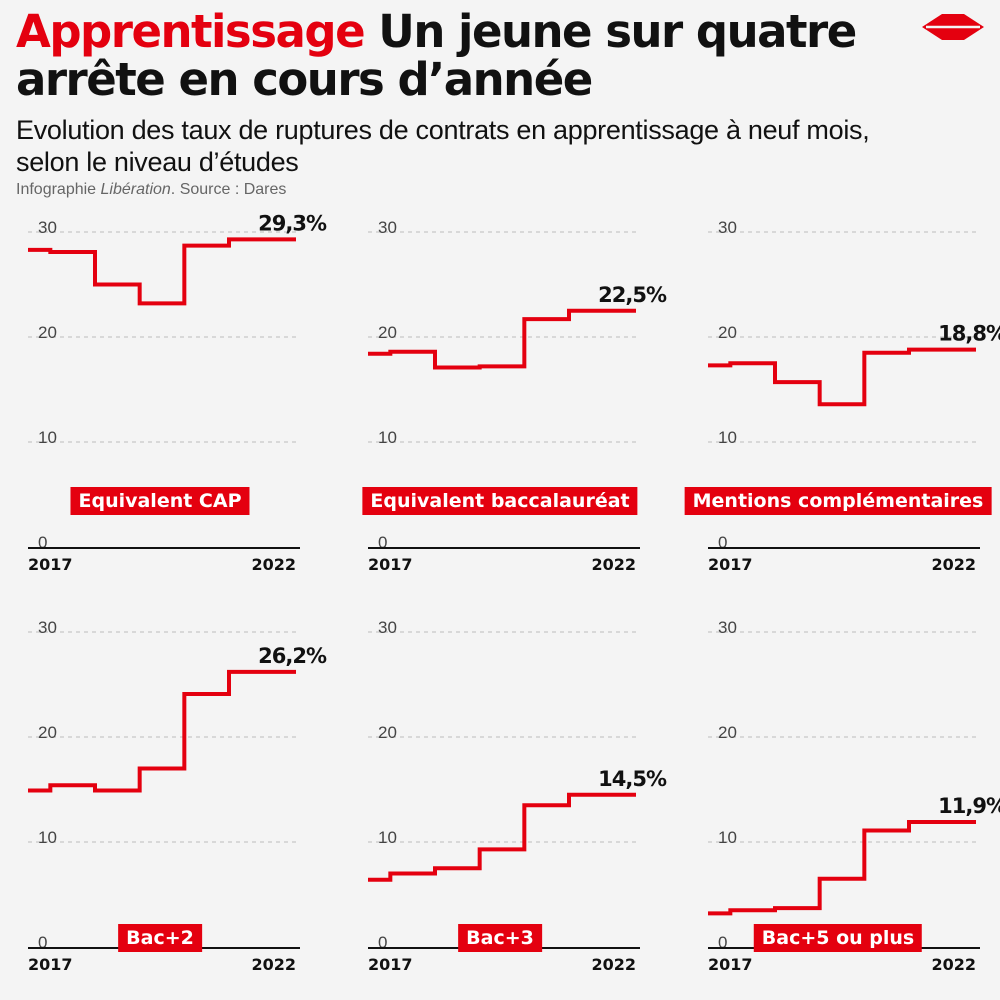 The height and width of the screenshot is (1000, 1000). I want to click on last-value-label: 22,5%, so click(632, 295).